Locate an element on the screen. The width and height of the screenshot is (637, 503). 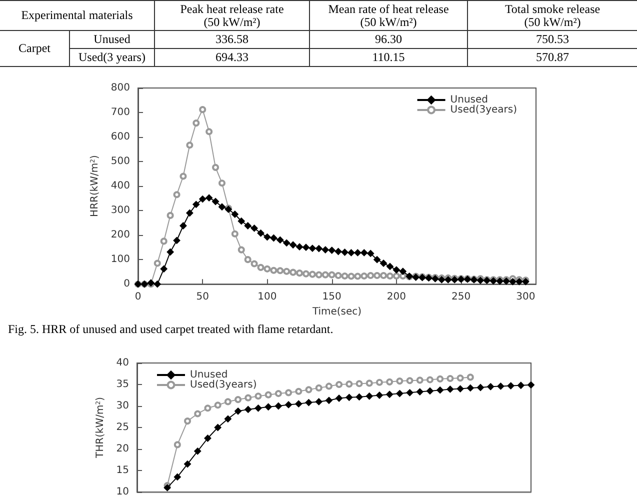
text: 336.58 is located at coordinates (232, 40).